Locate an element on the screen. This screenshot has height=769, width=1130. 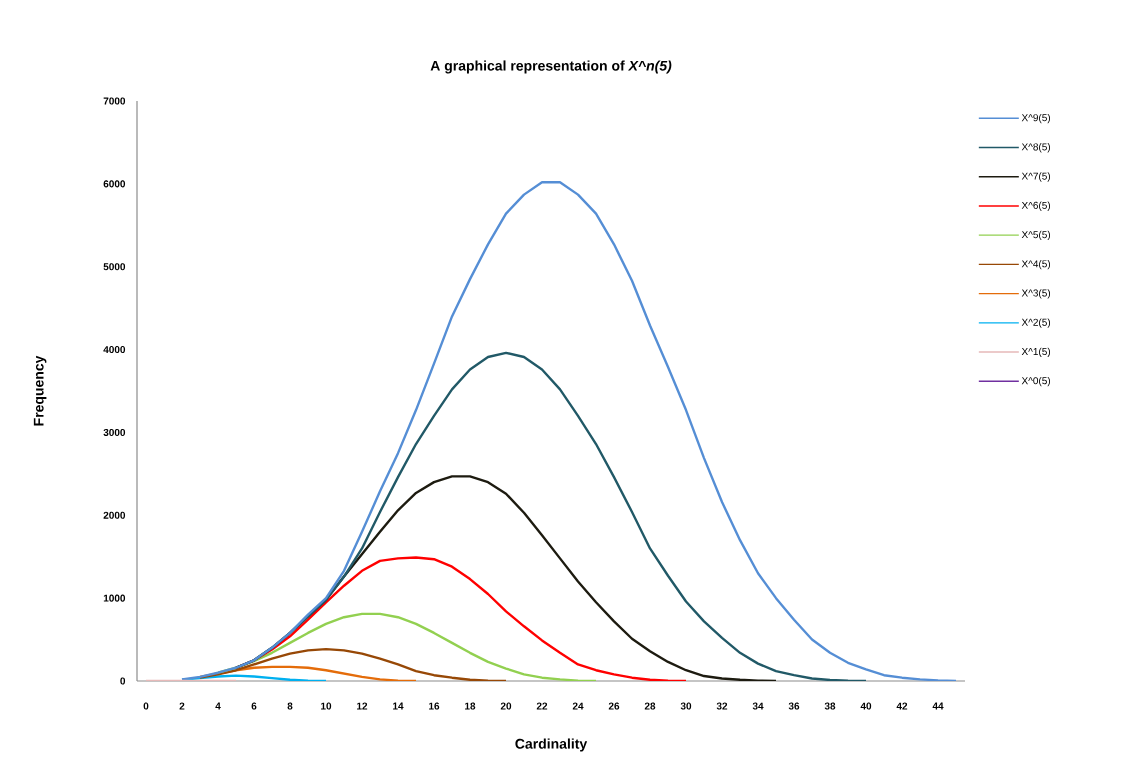
legend-label: X^0(5) is located at coordinates (1036, 381).